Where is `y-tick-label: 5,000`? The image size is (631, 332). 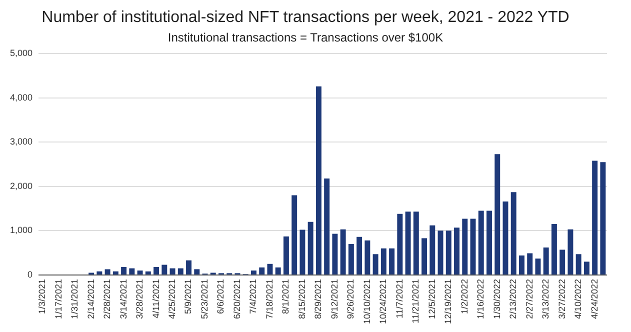
y-tick-label: 5,000 is located at coordinates (21, 53).